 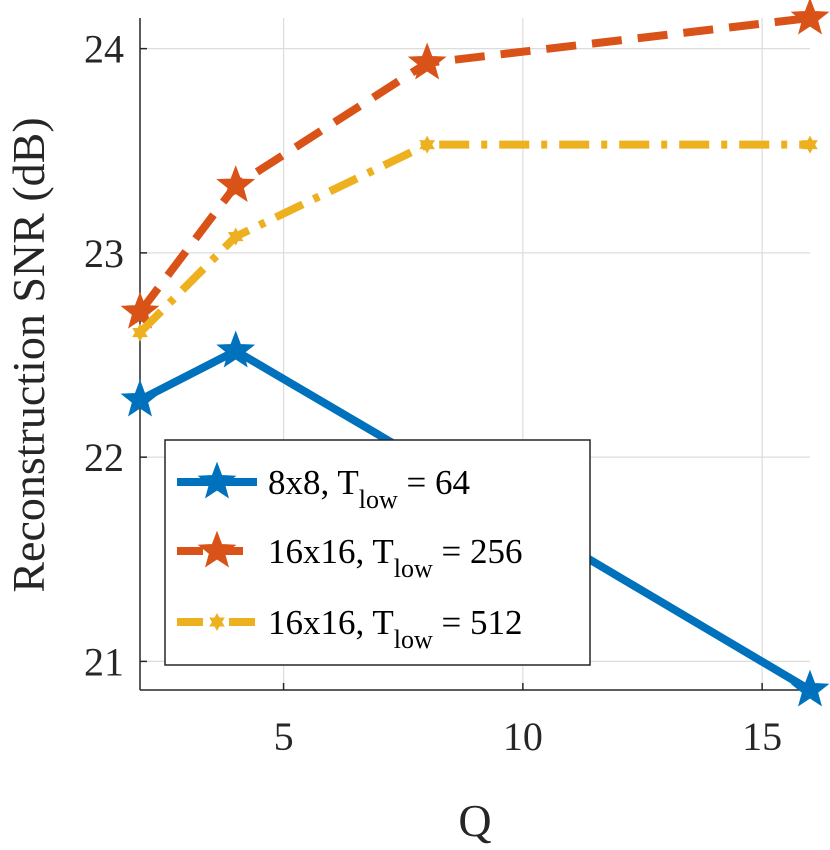 What do you see at coordinates (395, 628) in the screenshot?
I see `legend-label: 16x16, Tlow = 512` at bounding box center [395, 628].